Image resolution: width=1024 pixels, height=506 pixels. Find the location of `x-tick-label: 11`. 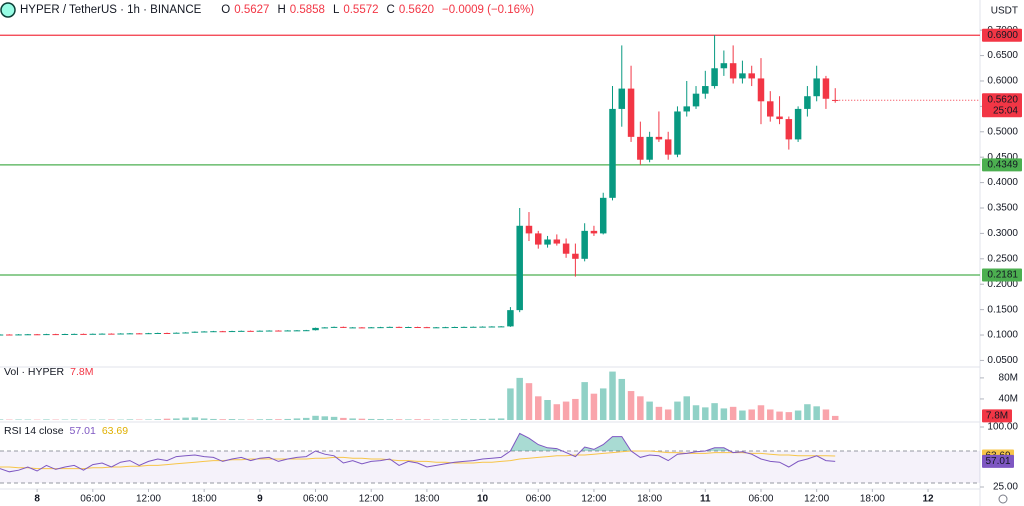

x-tick-label: 11 is located at coordinates (705, 499).